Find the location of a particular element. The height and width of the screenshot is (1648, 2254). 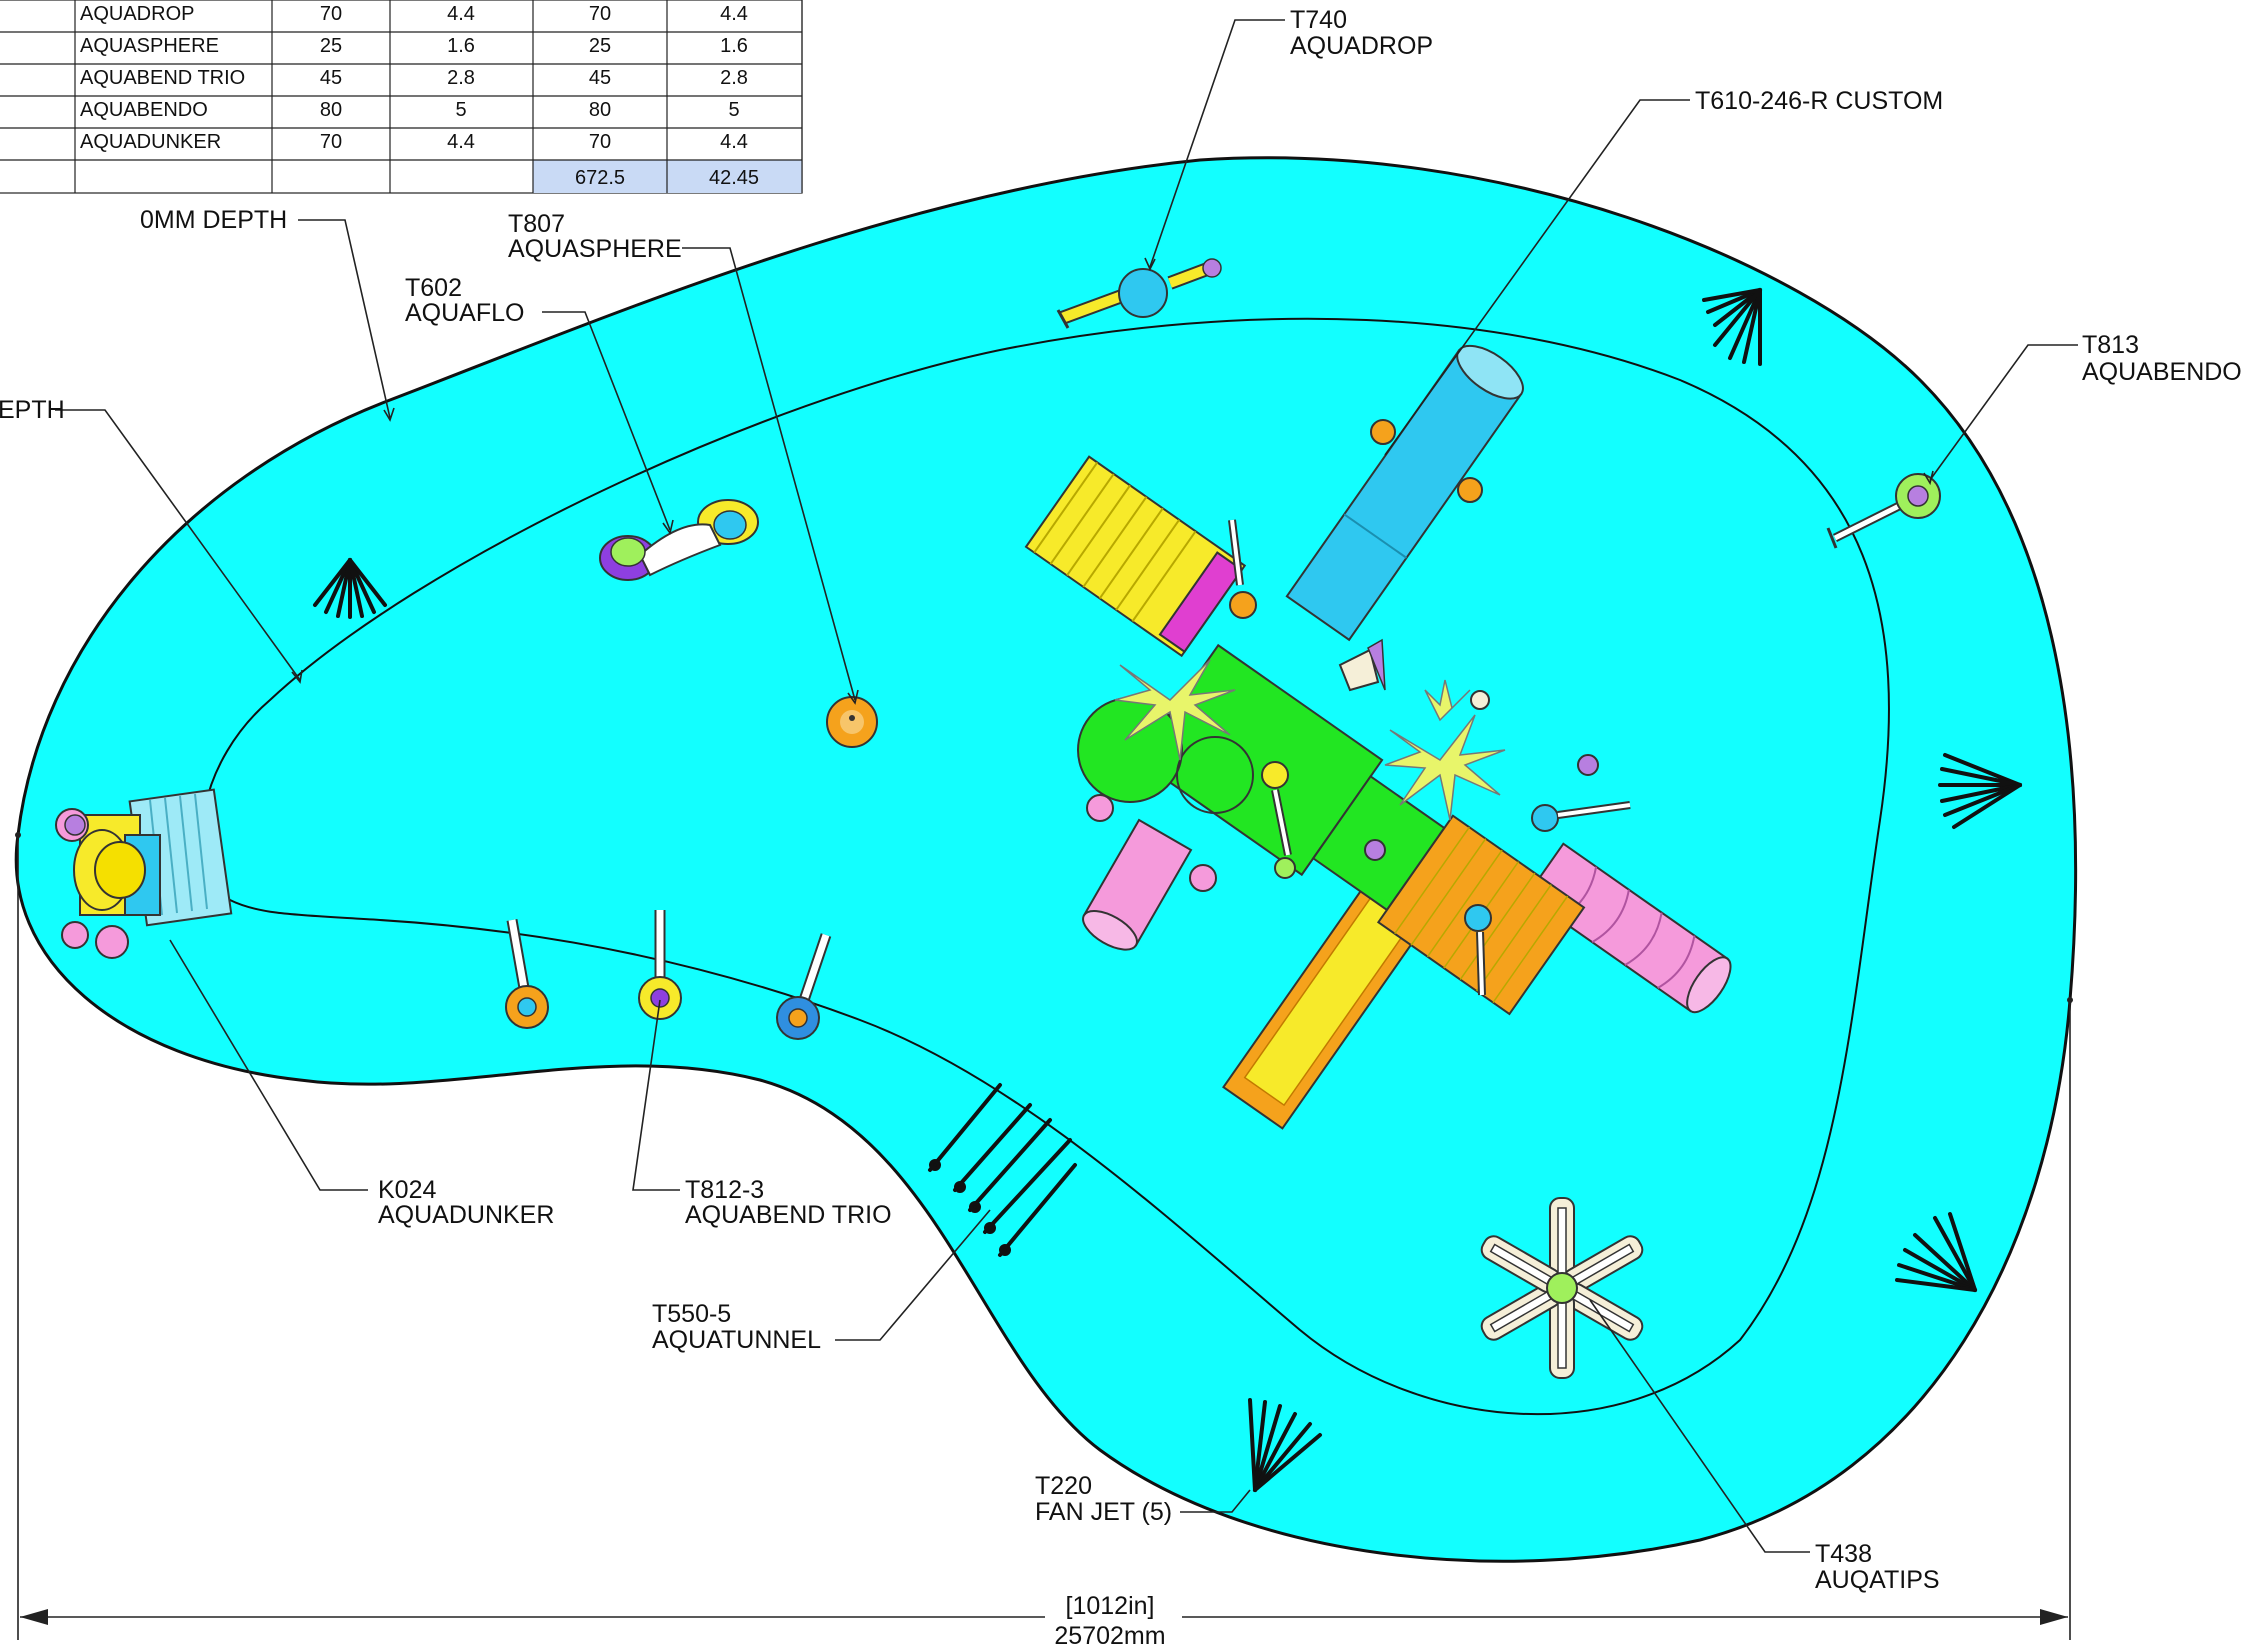

aquadunker-icon is located at coordinates (144, 873).